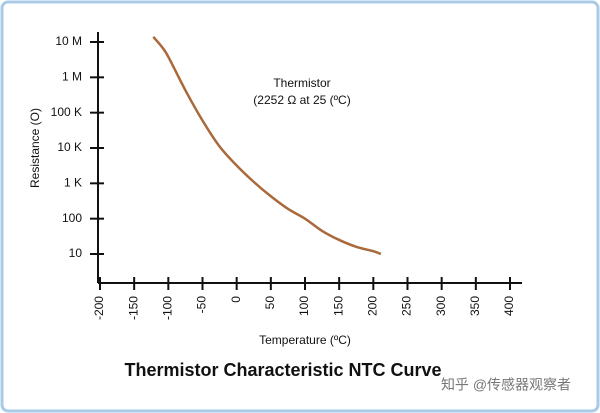  Describe the element at coordinates (72, 218) in the screenshot. I see `y-tick-label: 100` at that location.